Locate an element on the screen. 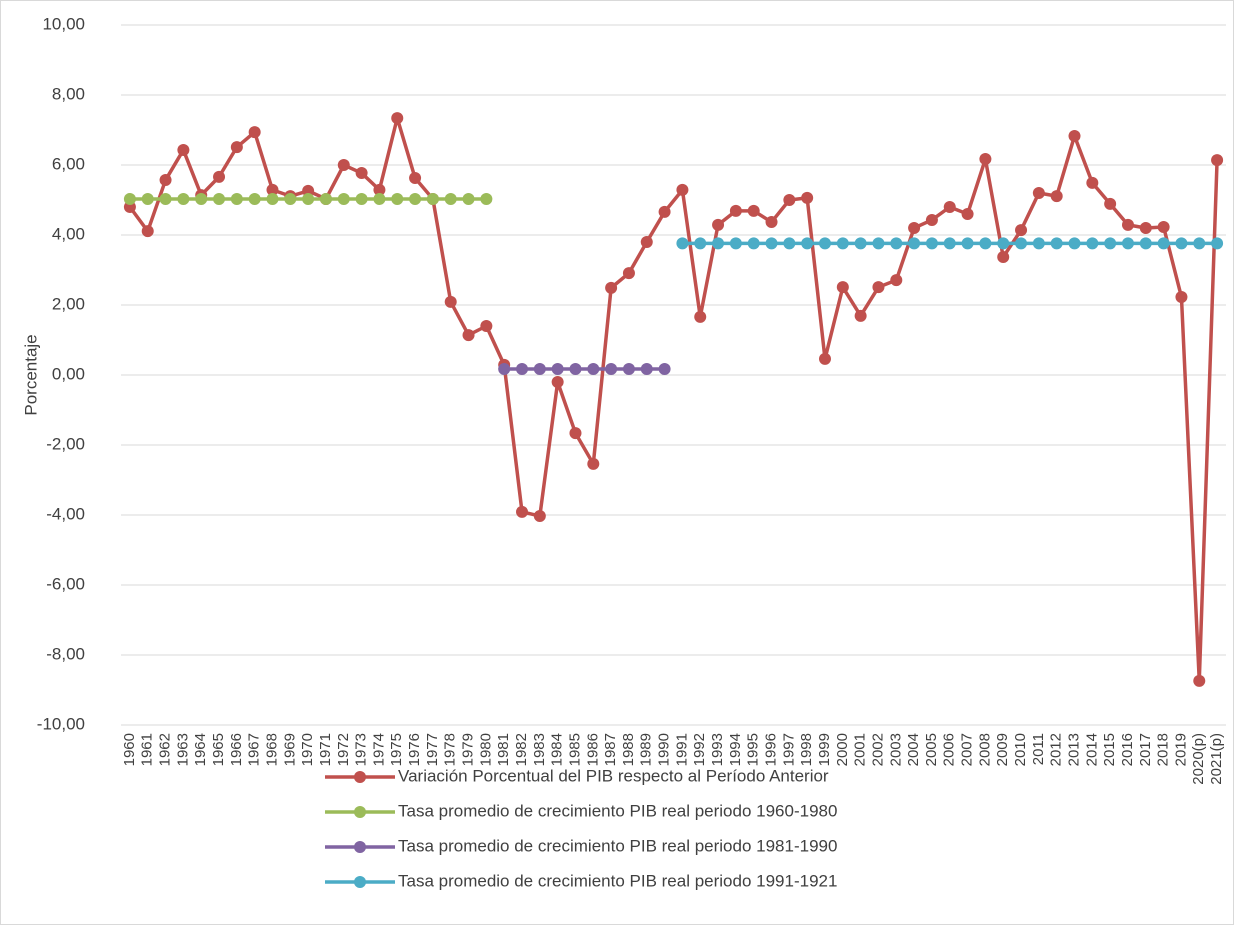 The image size is (1234, 925). x-tick-label: 1996 is located at coordinates (770, 749).